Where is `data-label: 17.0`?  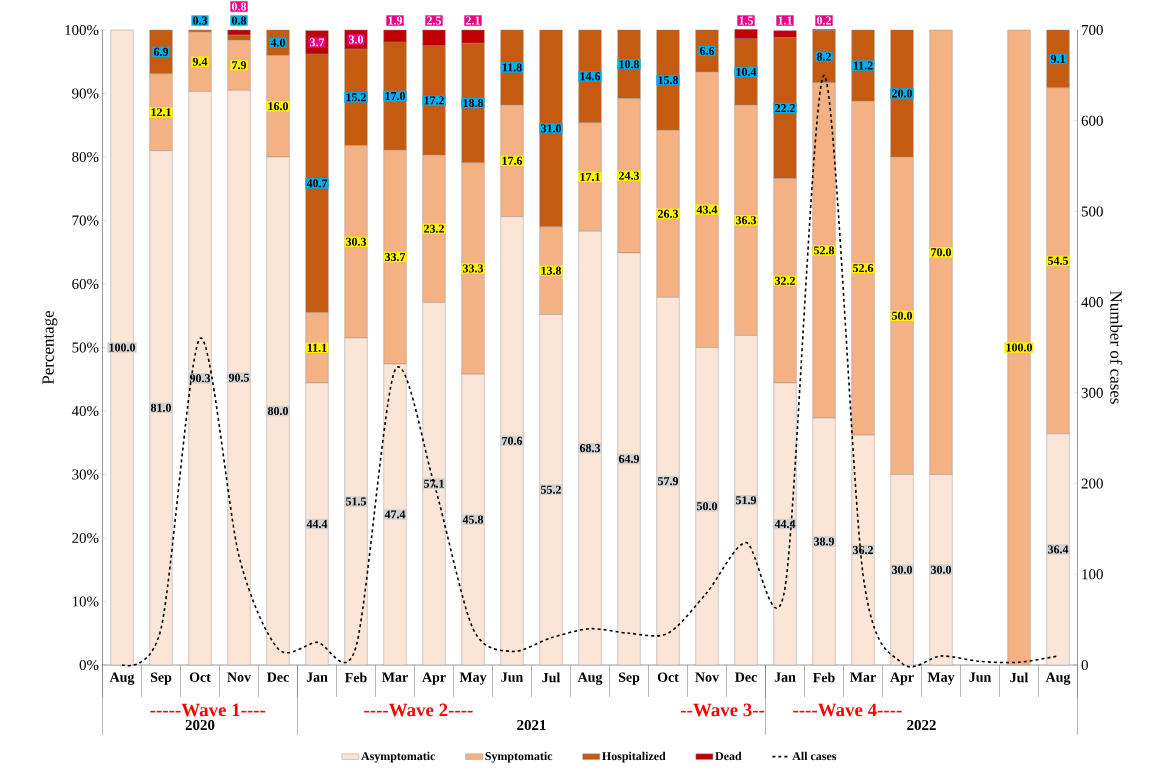 data-label: 17.0 is located at coordinates (395, 96).